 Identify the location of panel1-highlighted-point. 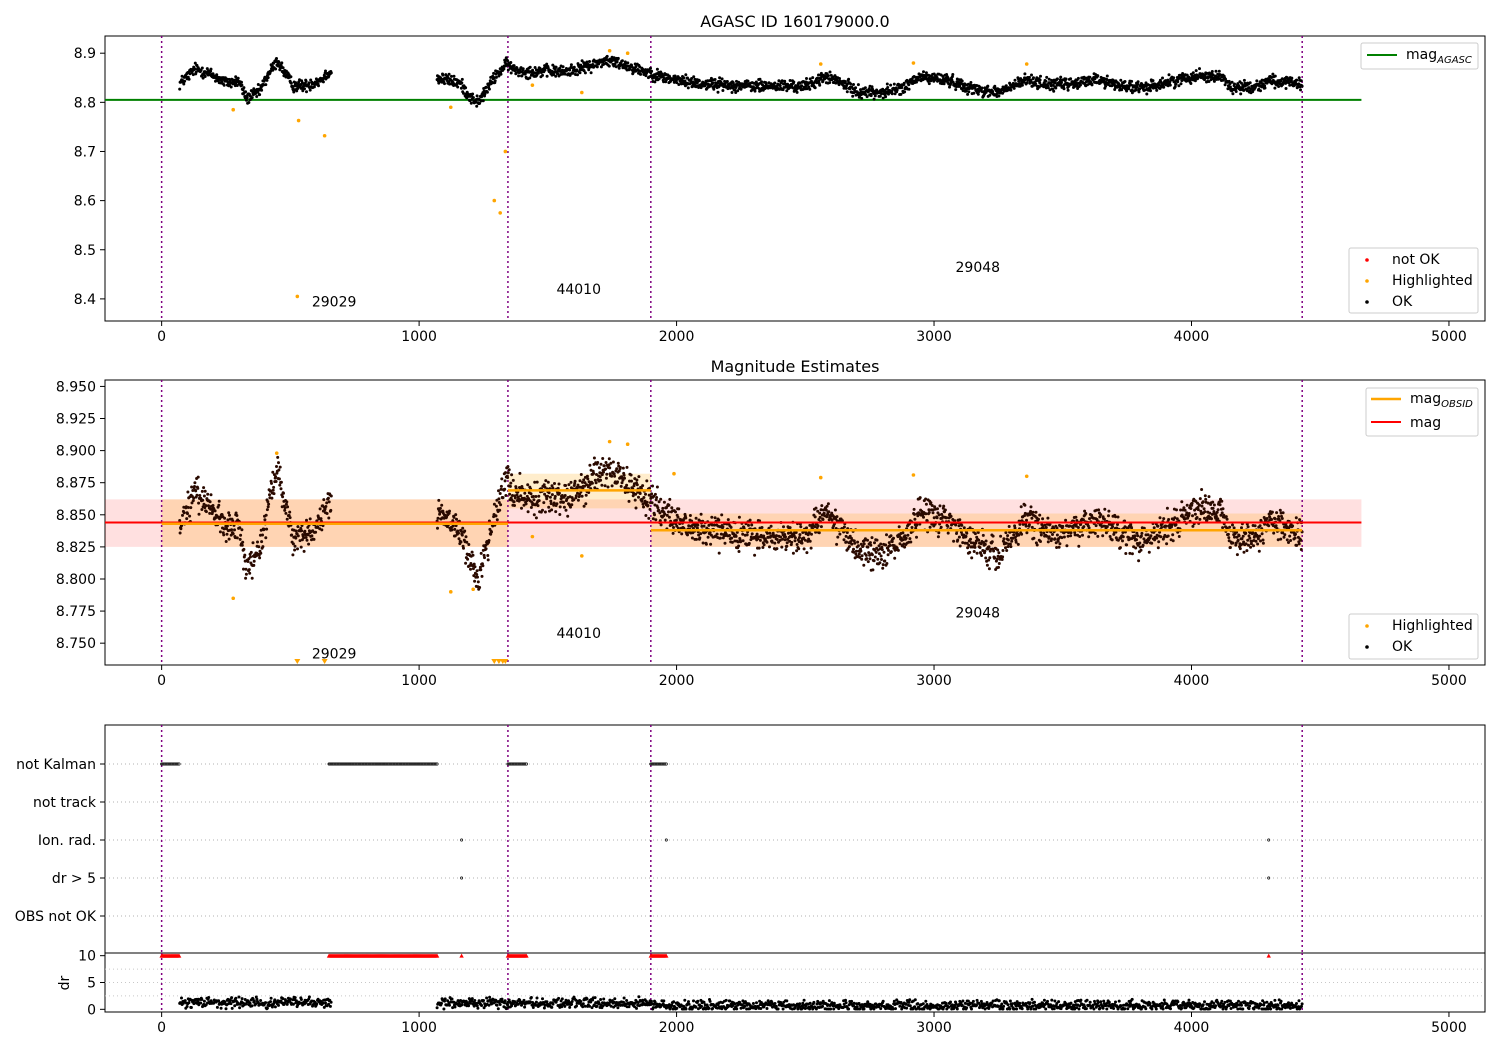
(913, 63).